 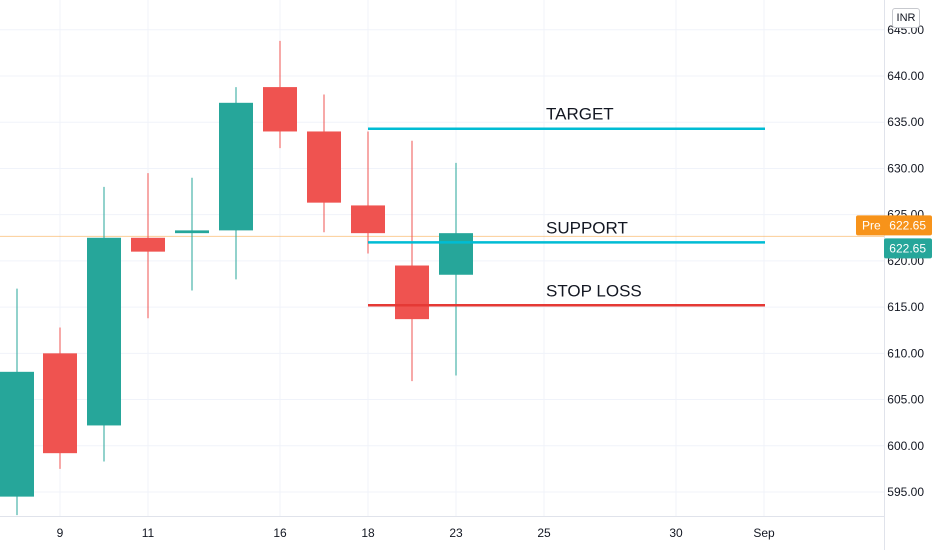 I want to click on time-tick-label: 9, so click(x=60, y=533).